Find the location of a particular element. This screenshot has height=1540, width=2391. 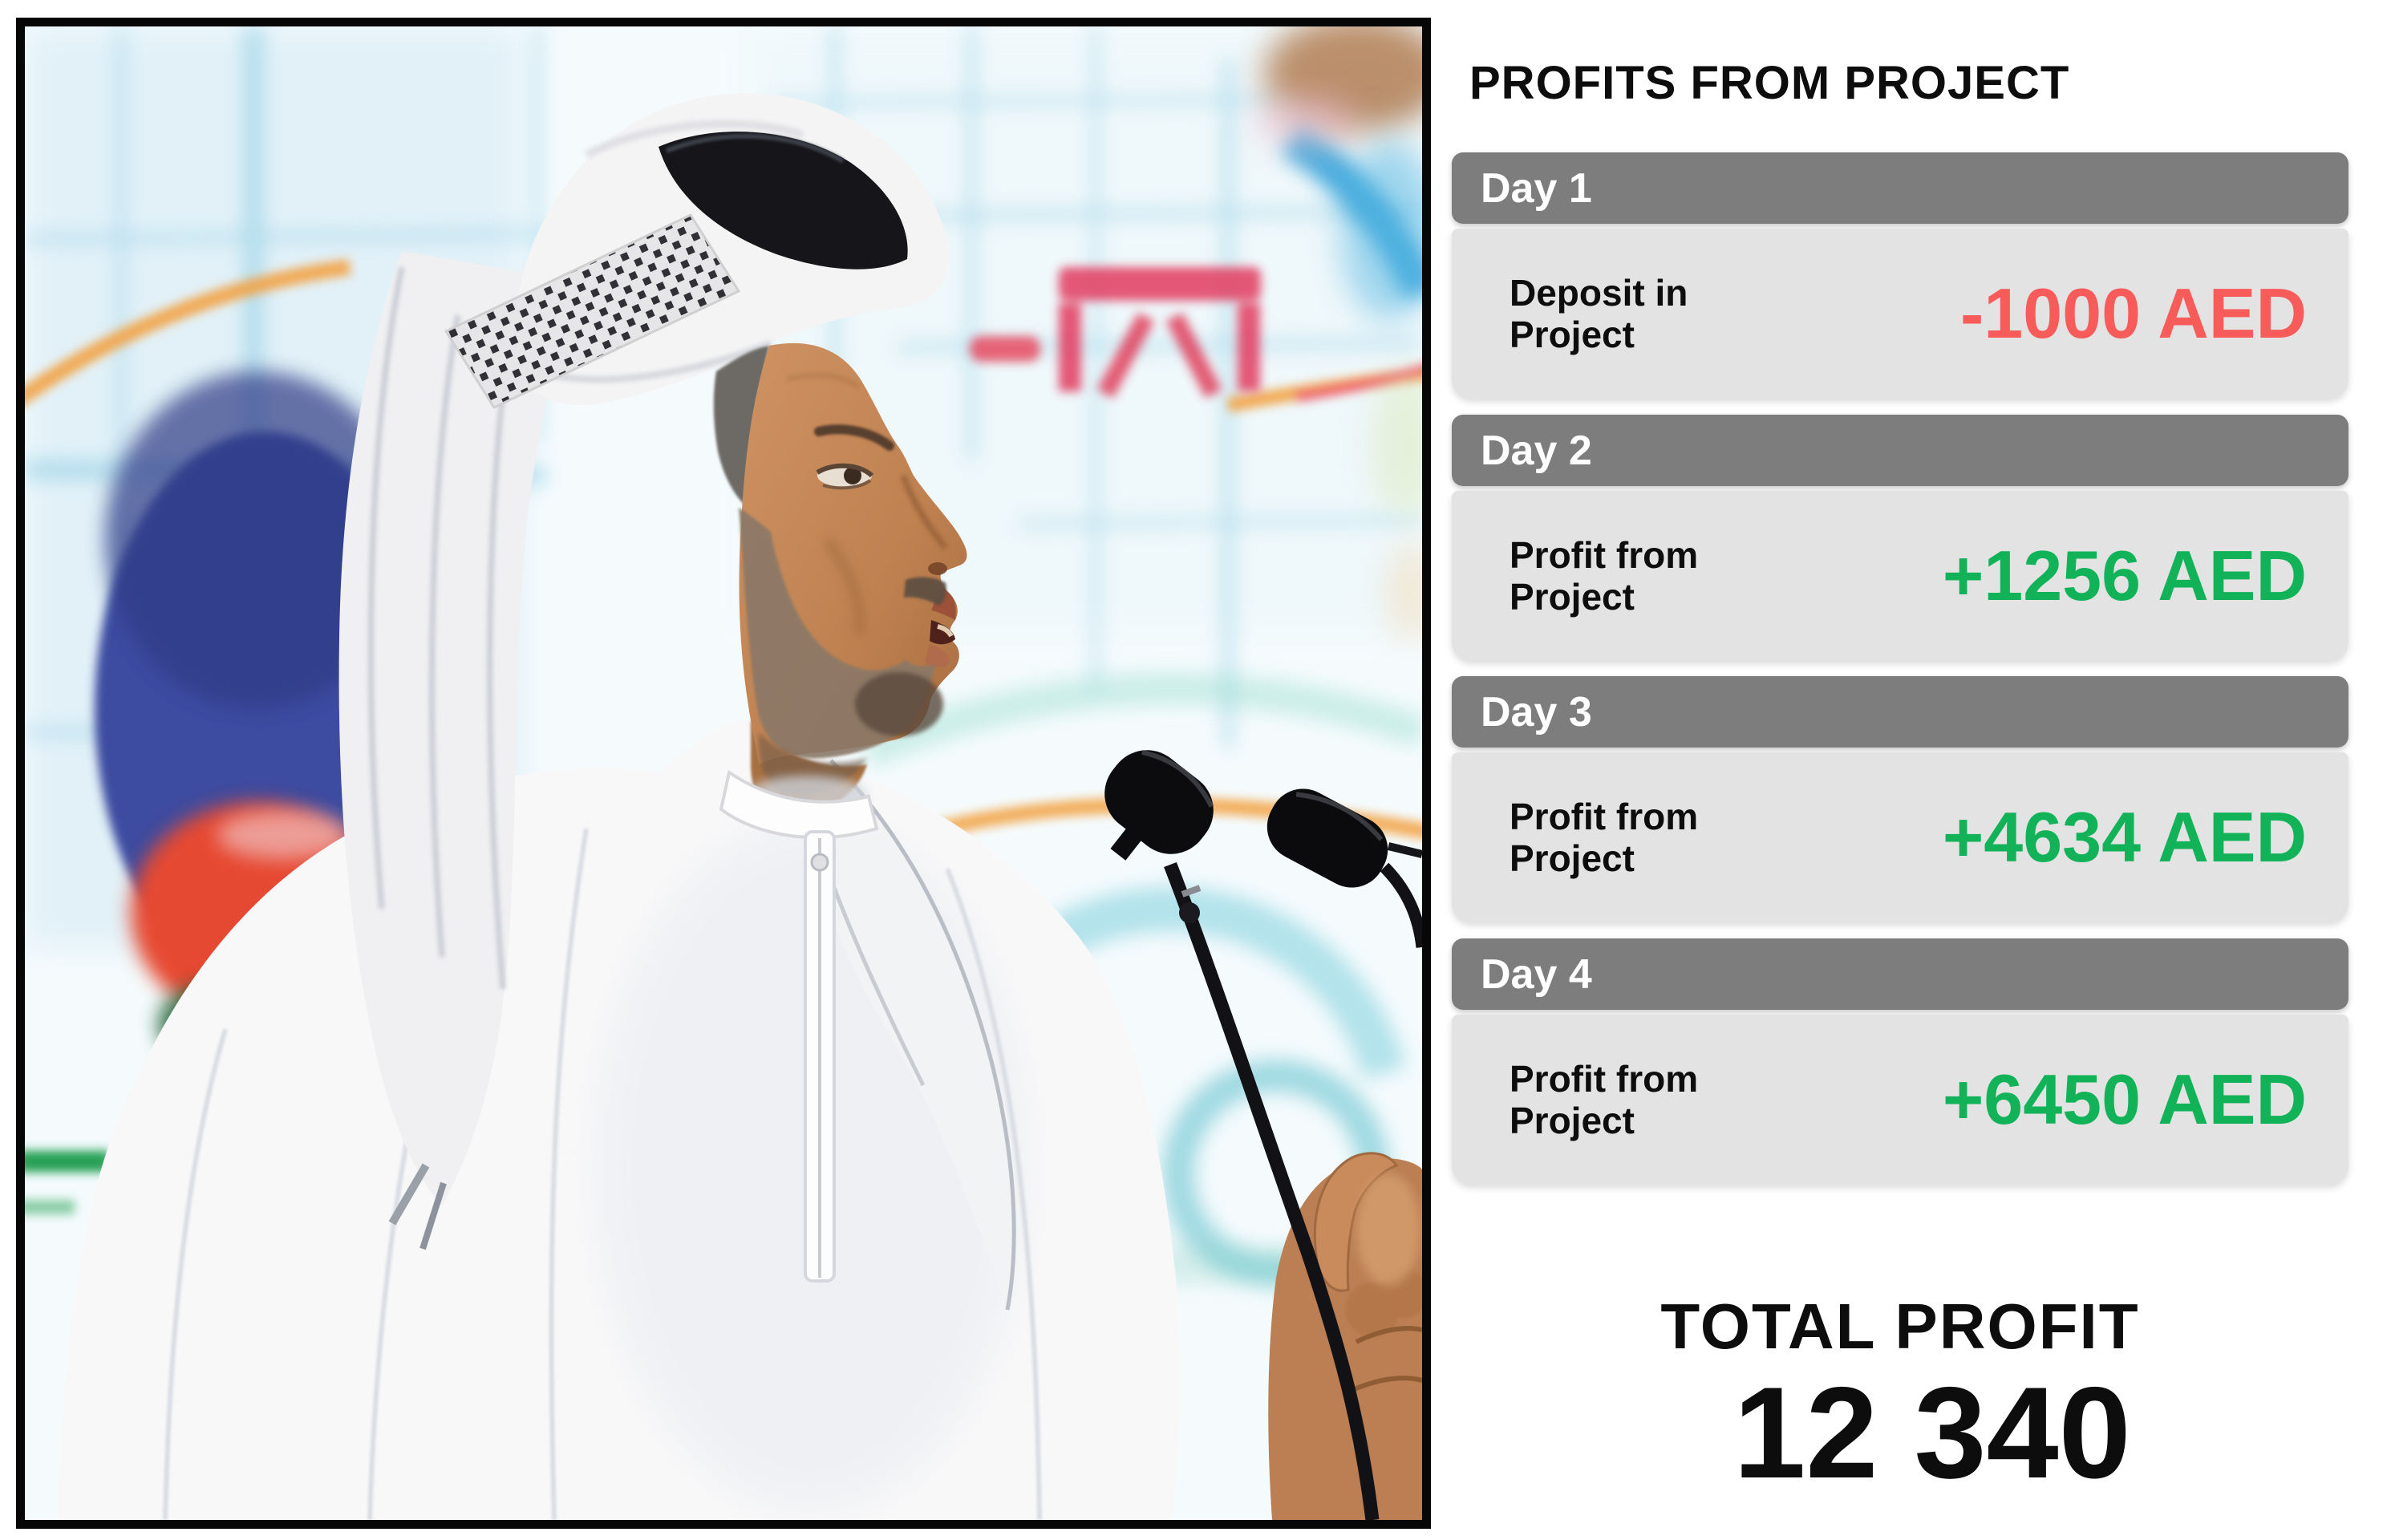

day-4-label: Day 4 is located at coordinates (1536, 974).